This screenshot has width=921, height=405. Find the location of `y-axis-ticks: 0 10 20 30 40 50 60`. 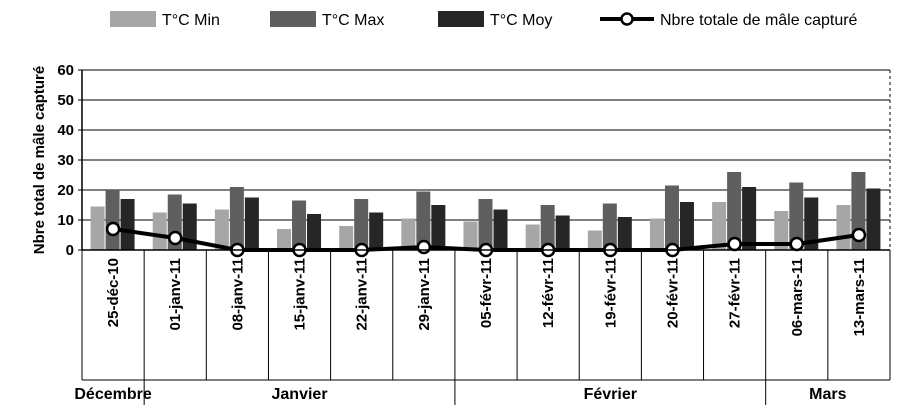

y-axis-ticks: 0 10 20 30 40 50 60 is located at coordinates (69, 160).